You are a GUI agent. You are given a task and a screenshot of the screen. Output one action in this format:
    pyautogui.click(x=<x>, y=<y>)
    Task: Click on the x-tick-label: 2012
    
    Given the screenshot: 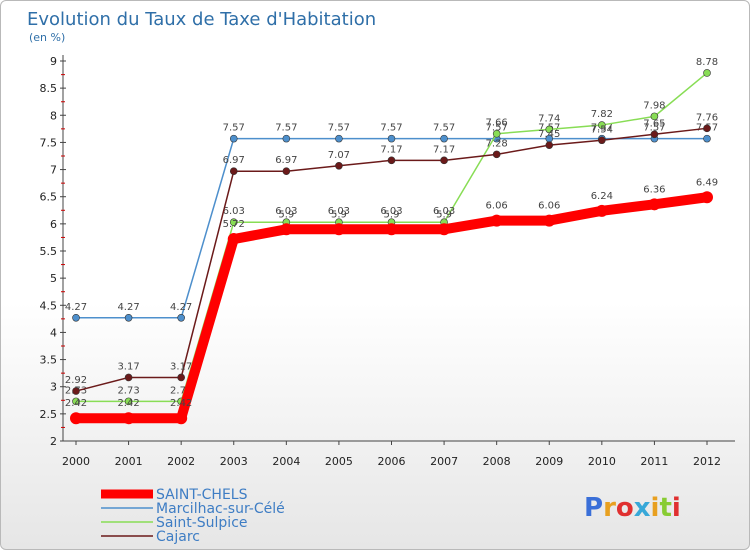 What is the action you would take?
    pyautogui.click(x=707, y=461)
    